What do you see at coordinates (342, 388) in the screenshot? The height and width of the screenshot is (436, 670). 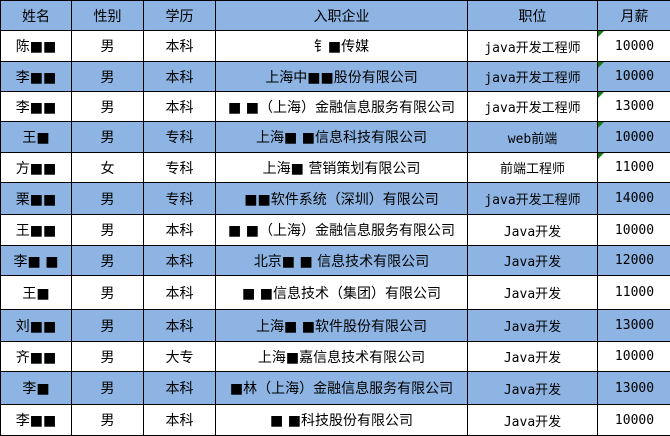 I see `cell-company: ■林（上海）金融信息服务有限公司` at bounding box center [342, 388].